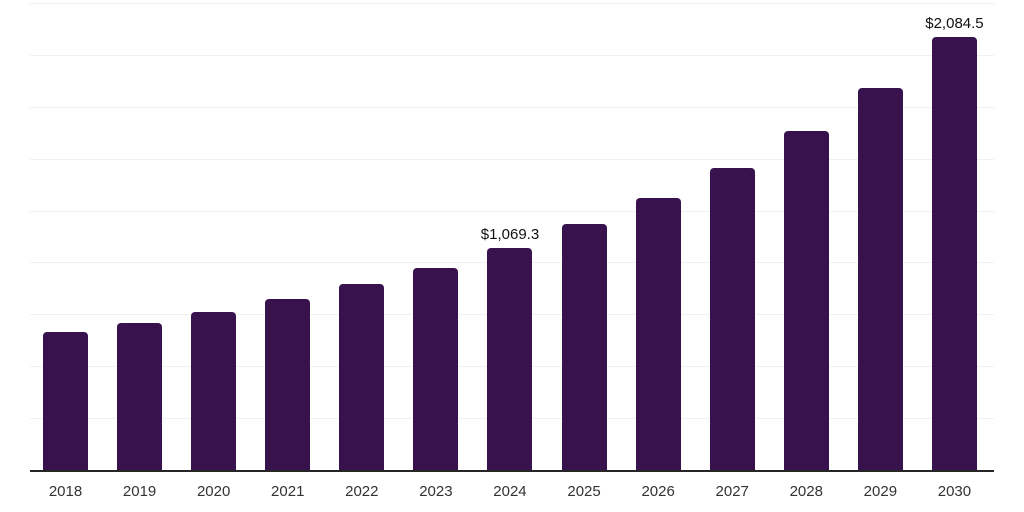 The image size is (1024, 512). I want to click on x-tick-2024: 2024, so click(510, 491).